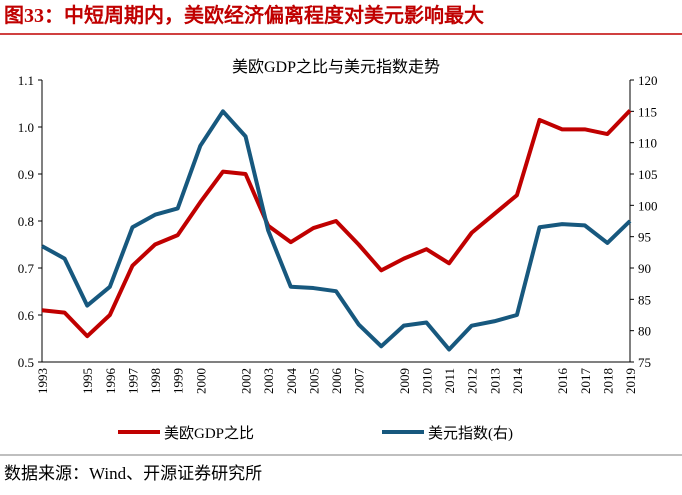 The image size is (682, 495). What do you see at coordinates (313, 381) in the screenshot?
I see `x-tick-label: 2005` at bounding box center [313, 381].